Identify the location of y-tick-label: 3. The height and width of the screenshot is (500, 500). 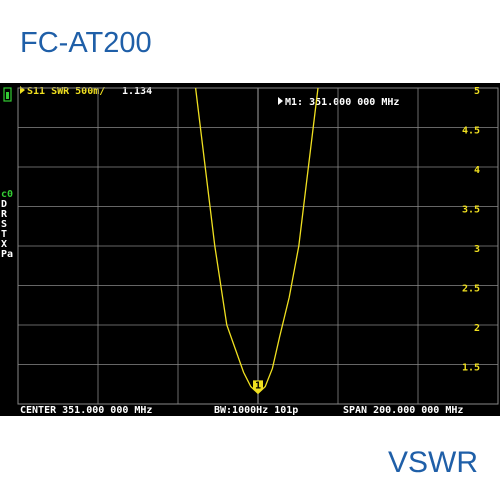
(477, 249).